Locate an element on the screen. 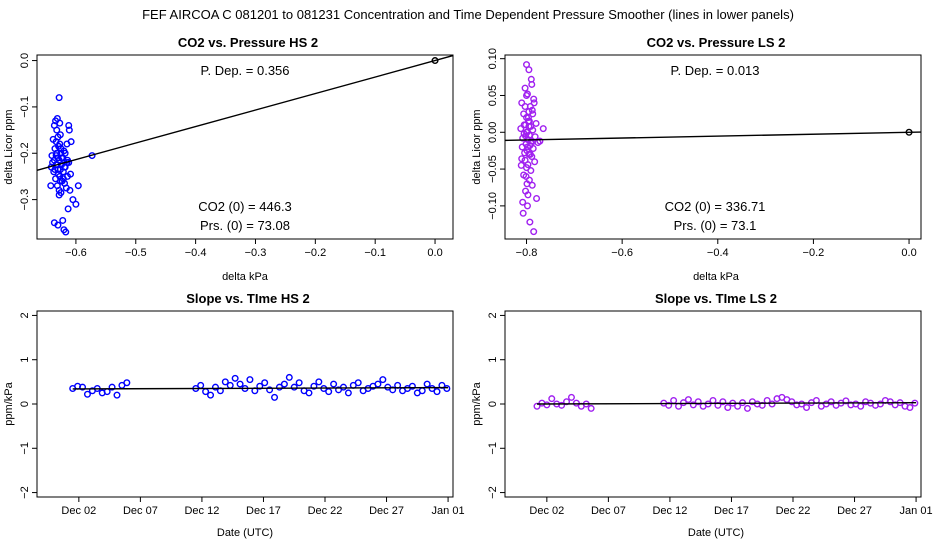 Image resolution: width=936 pixels, height=540 pixels. x-axis-label: delta kPa is located at coordinates (716, 277).